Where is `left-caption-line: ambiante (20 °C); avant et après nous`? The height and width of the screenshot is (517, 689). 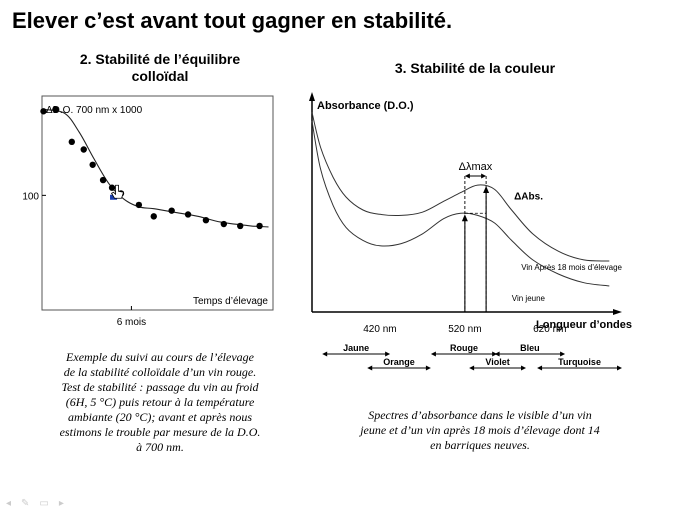 left-caption-line: ambiante (20 °C); avant et après nous is located at coordinates (160, 417).